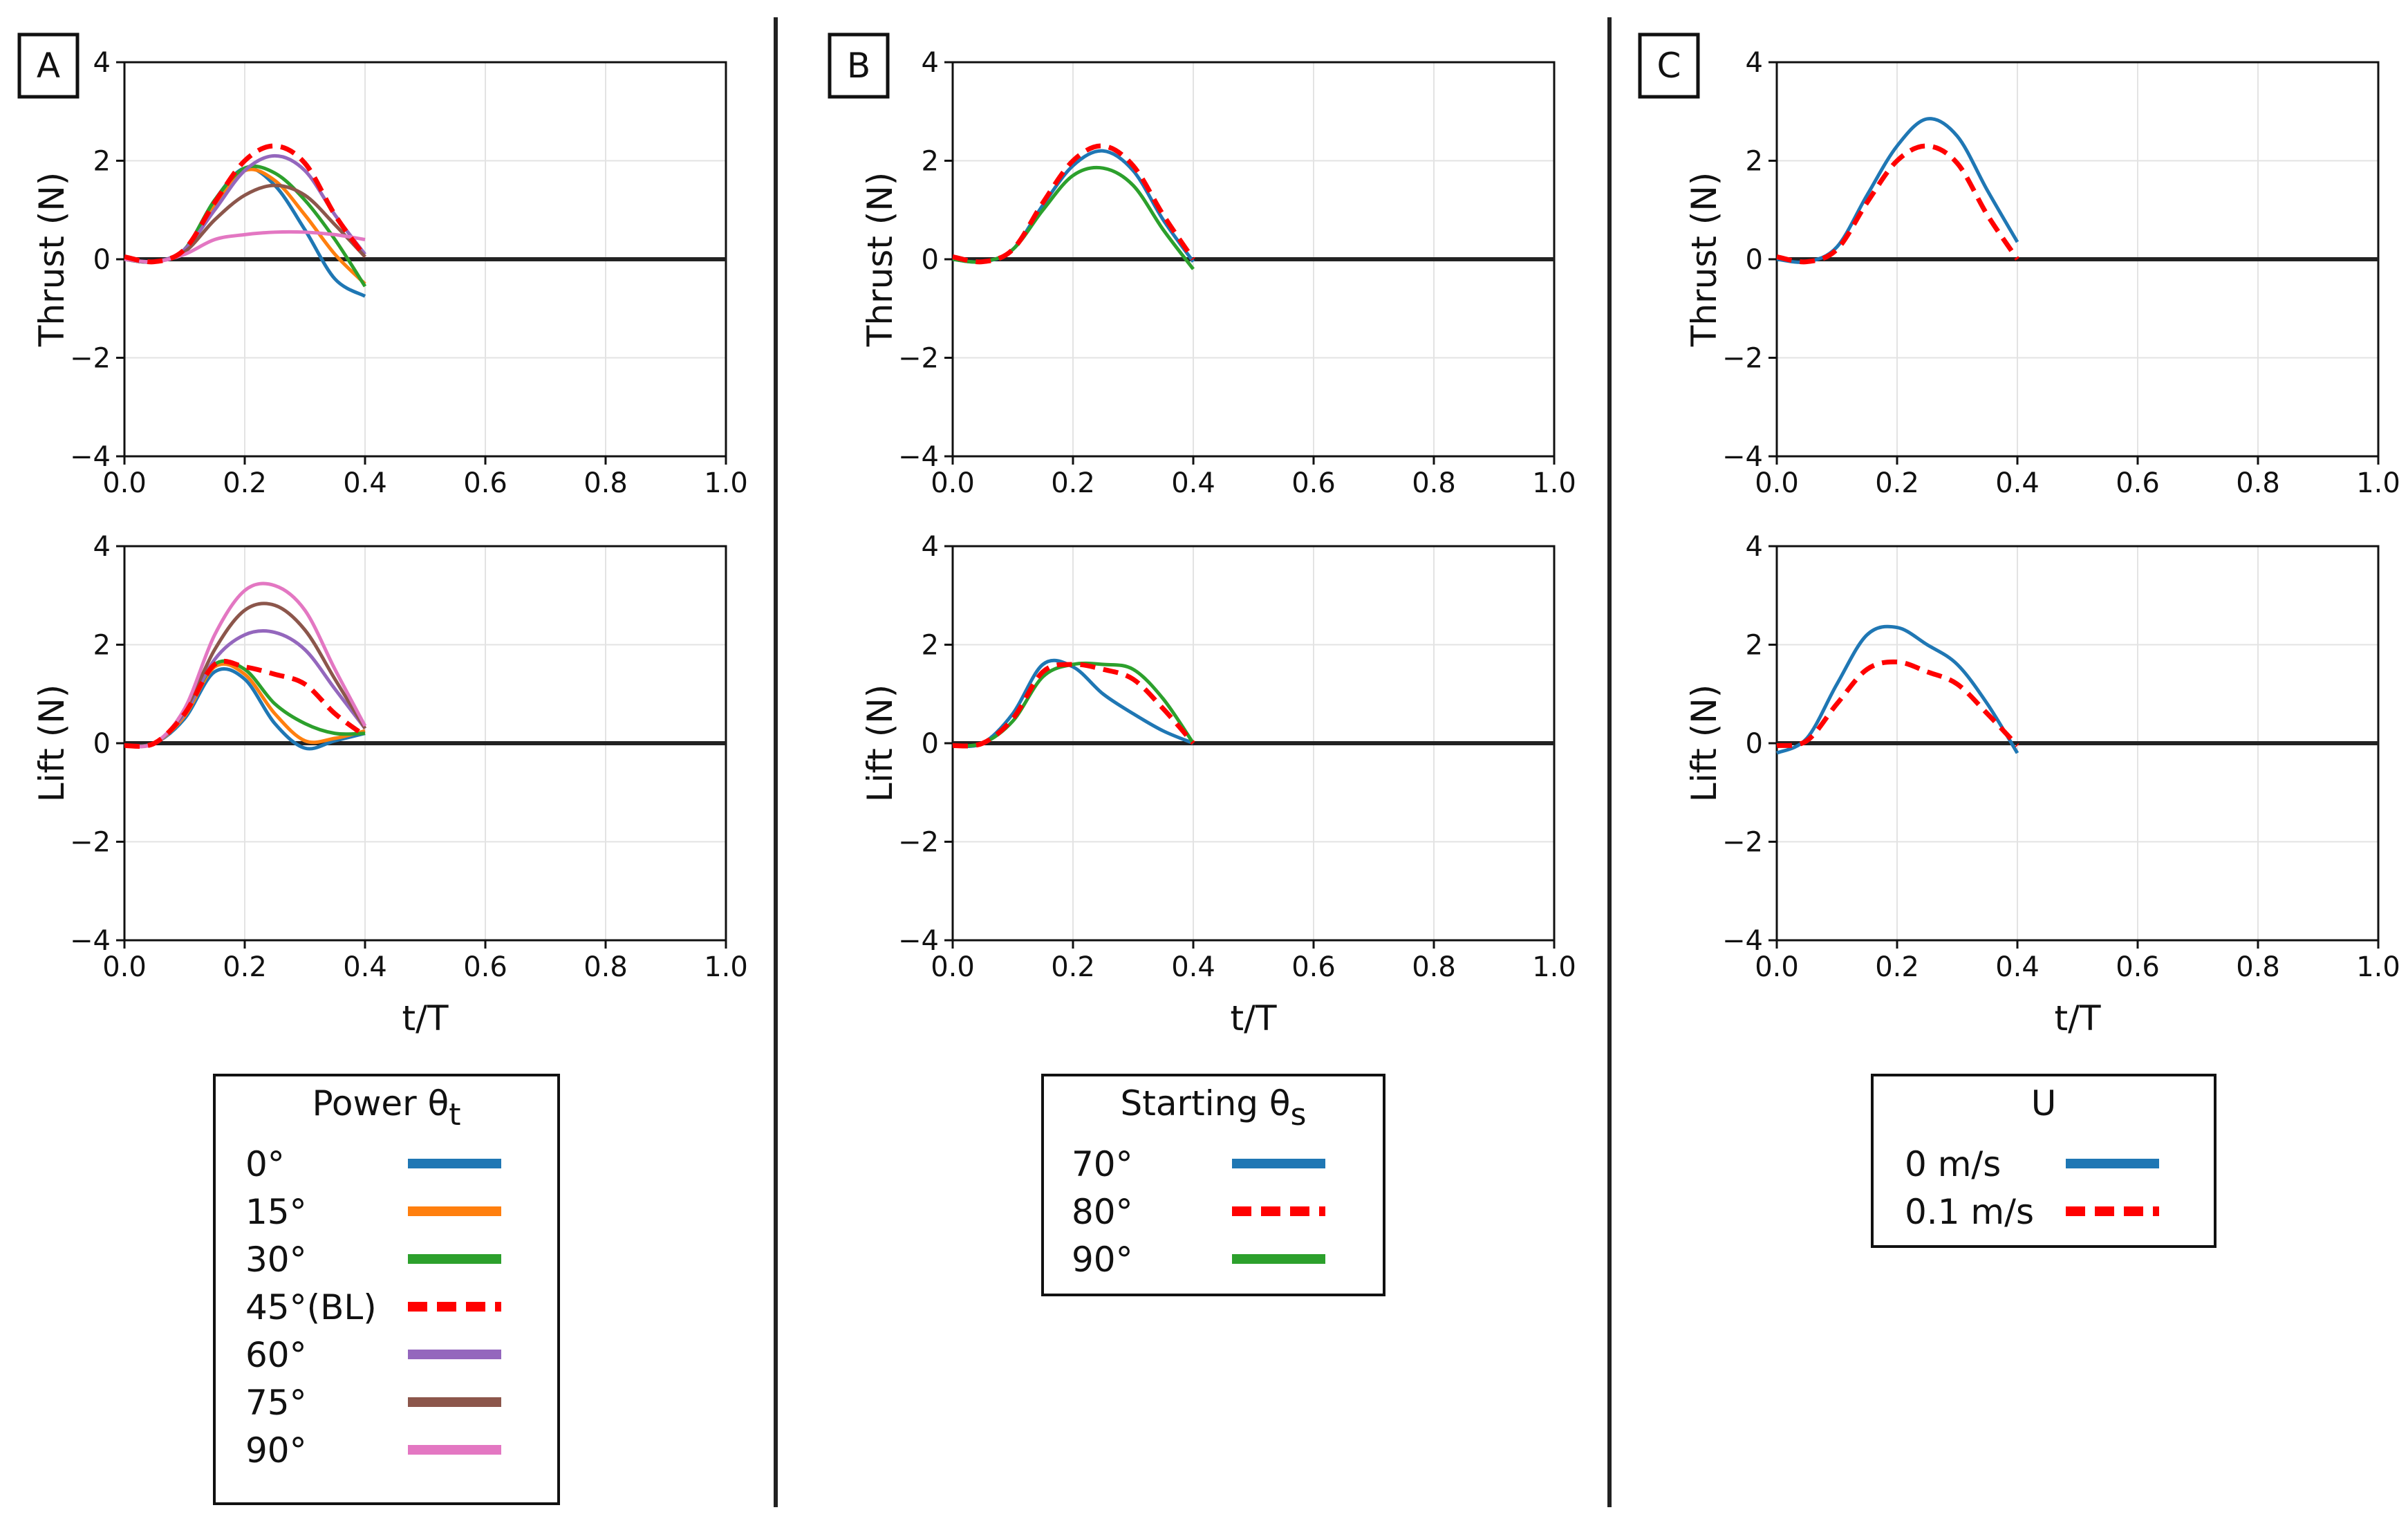 The height and width of the screenshot is (1530, 2408). What do you see at coordinates (1953, 1164) in the screenshot?
I see `legend-entry-label: 0 m/s` at bounding box center [1953, 1164].